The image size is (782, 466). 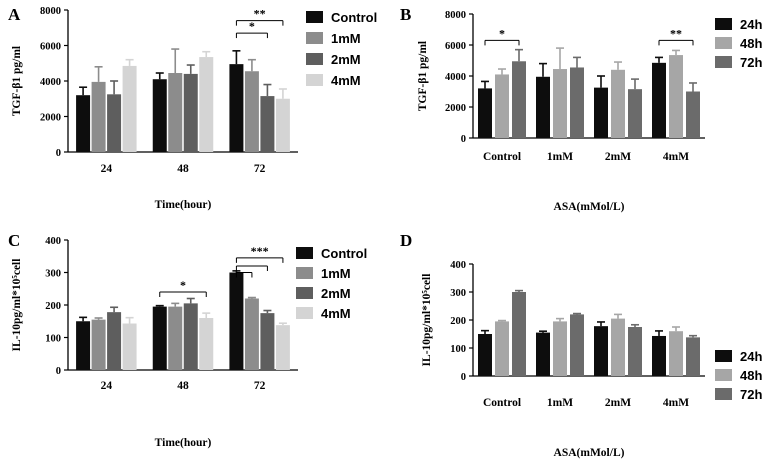 I want to click on bar-24h-1mM, so click(x=543, y=107).